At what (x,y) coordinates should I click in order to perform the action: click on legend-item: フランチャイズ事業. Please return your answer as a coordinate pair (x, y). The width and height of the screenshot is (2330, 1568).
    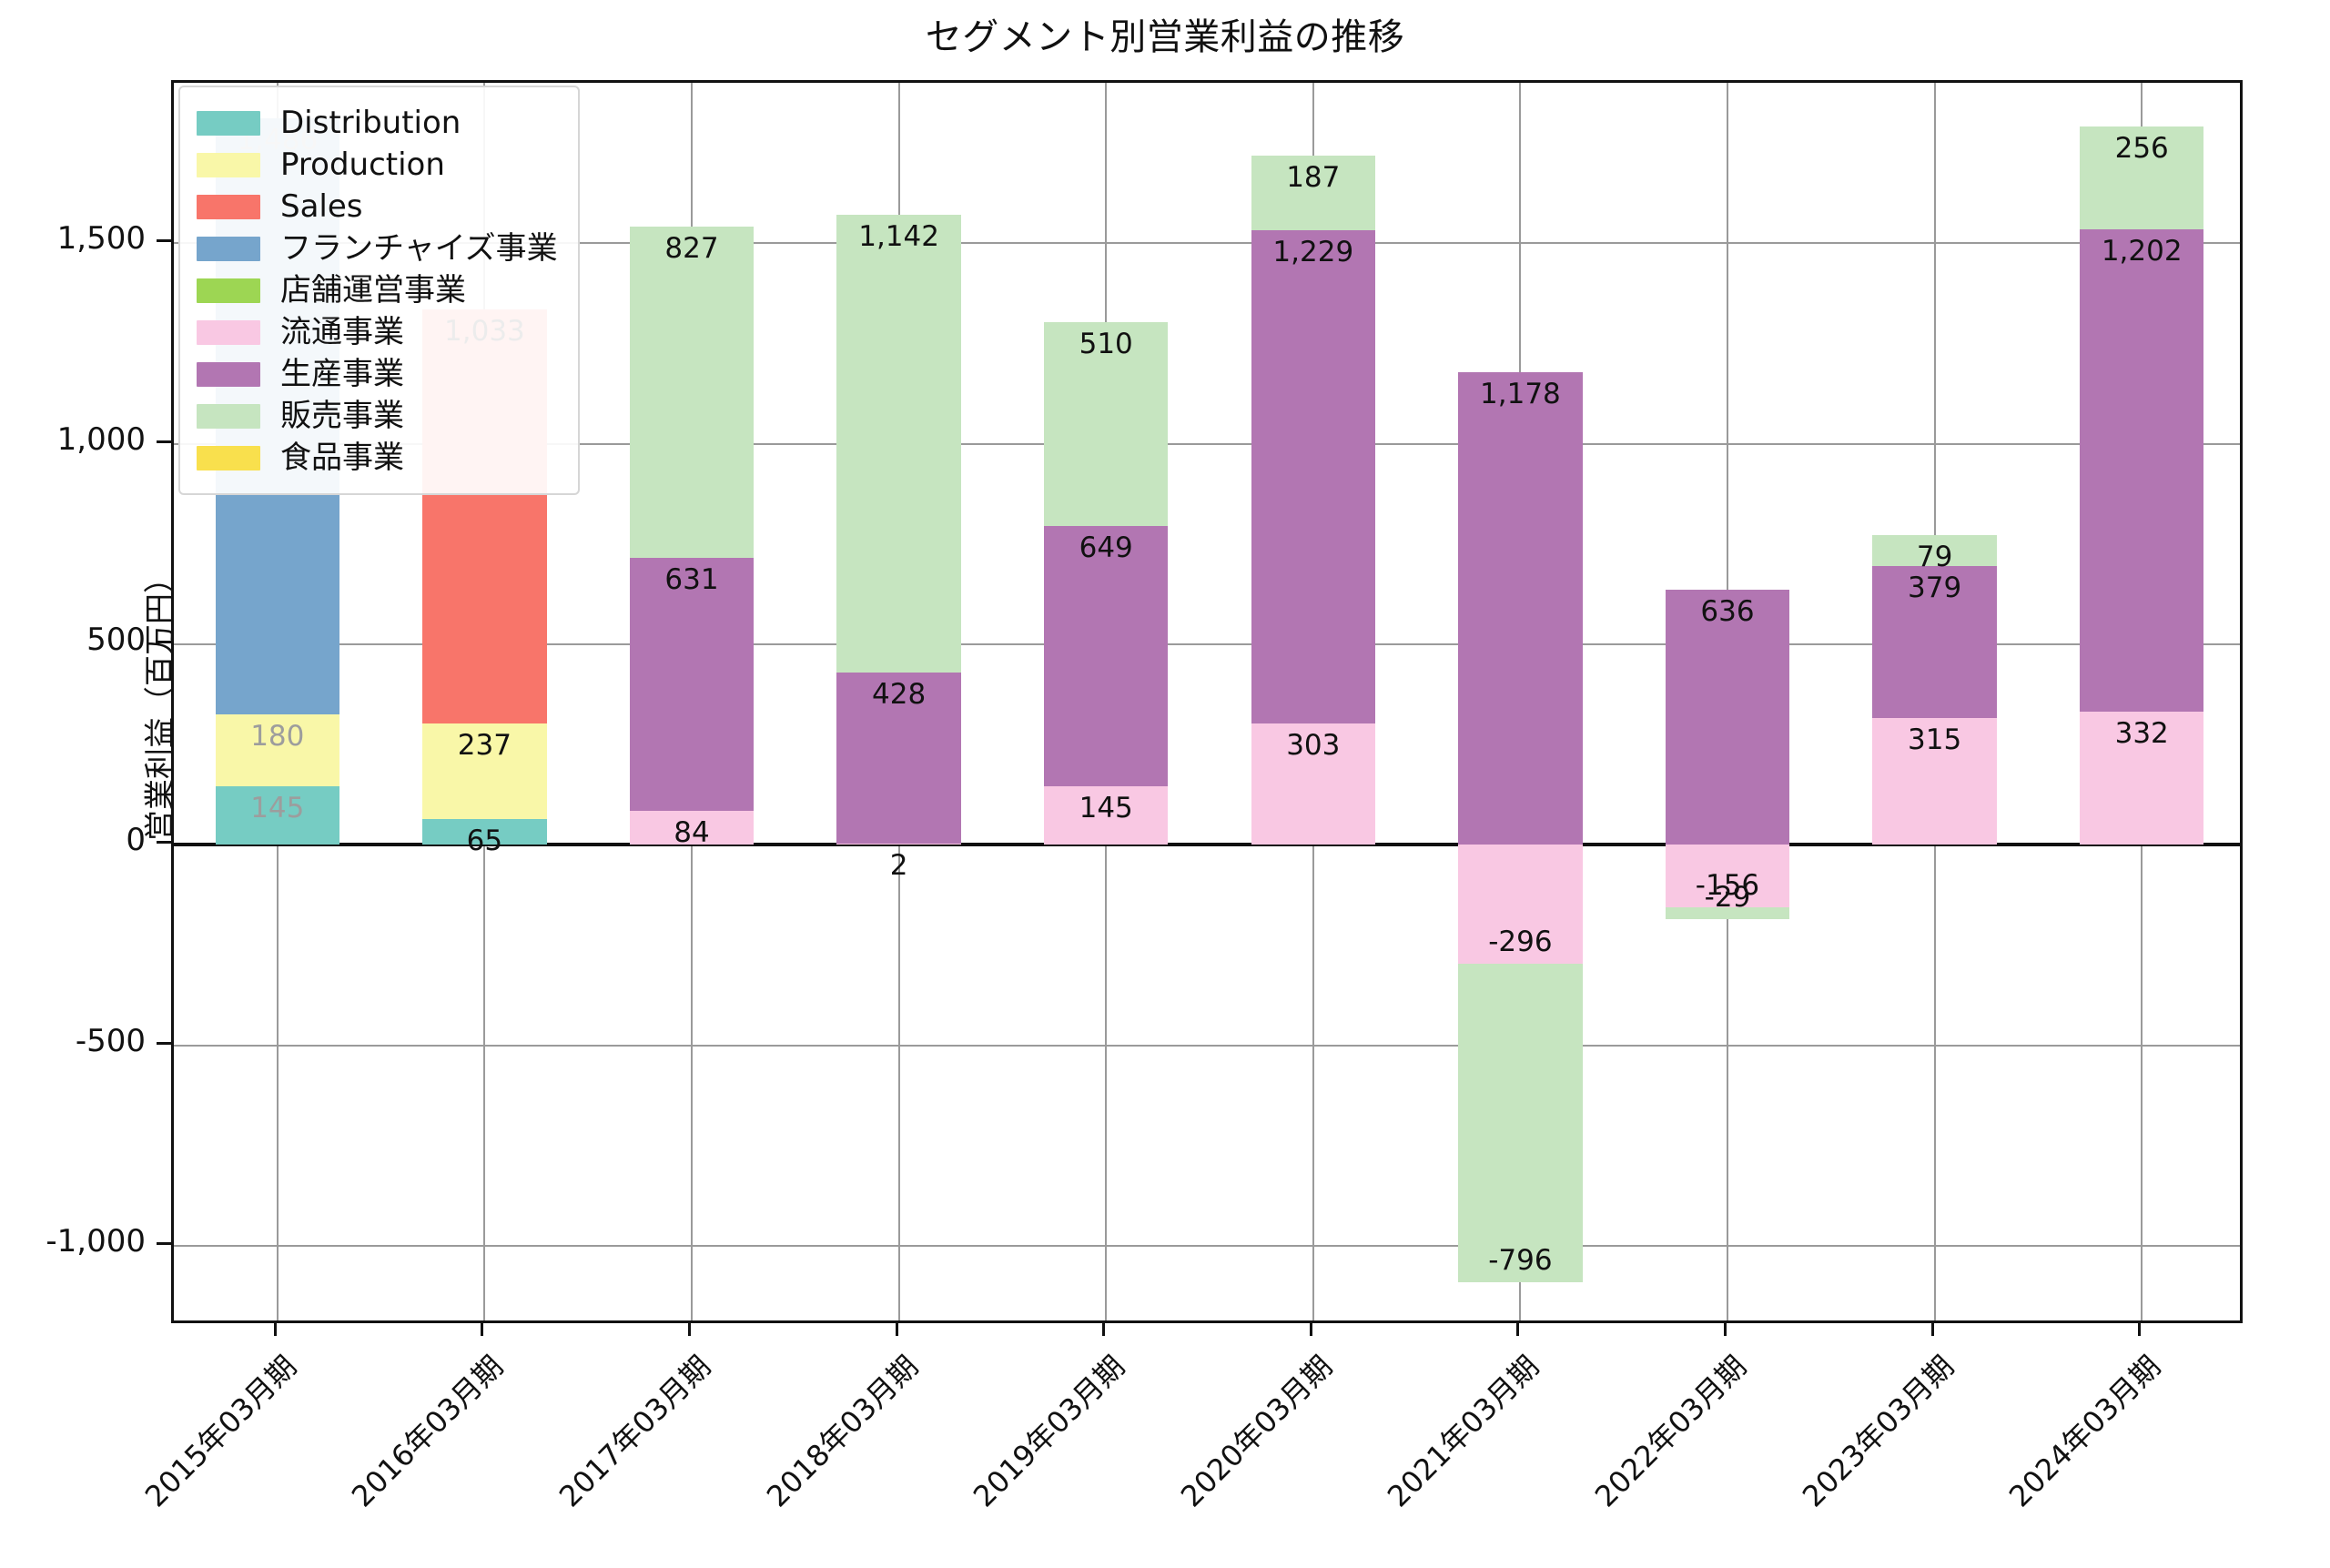
    Looking at the image, I should click on (377, 248).